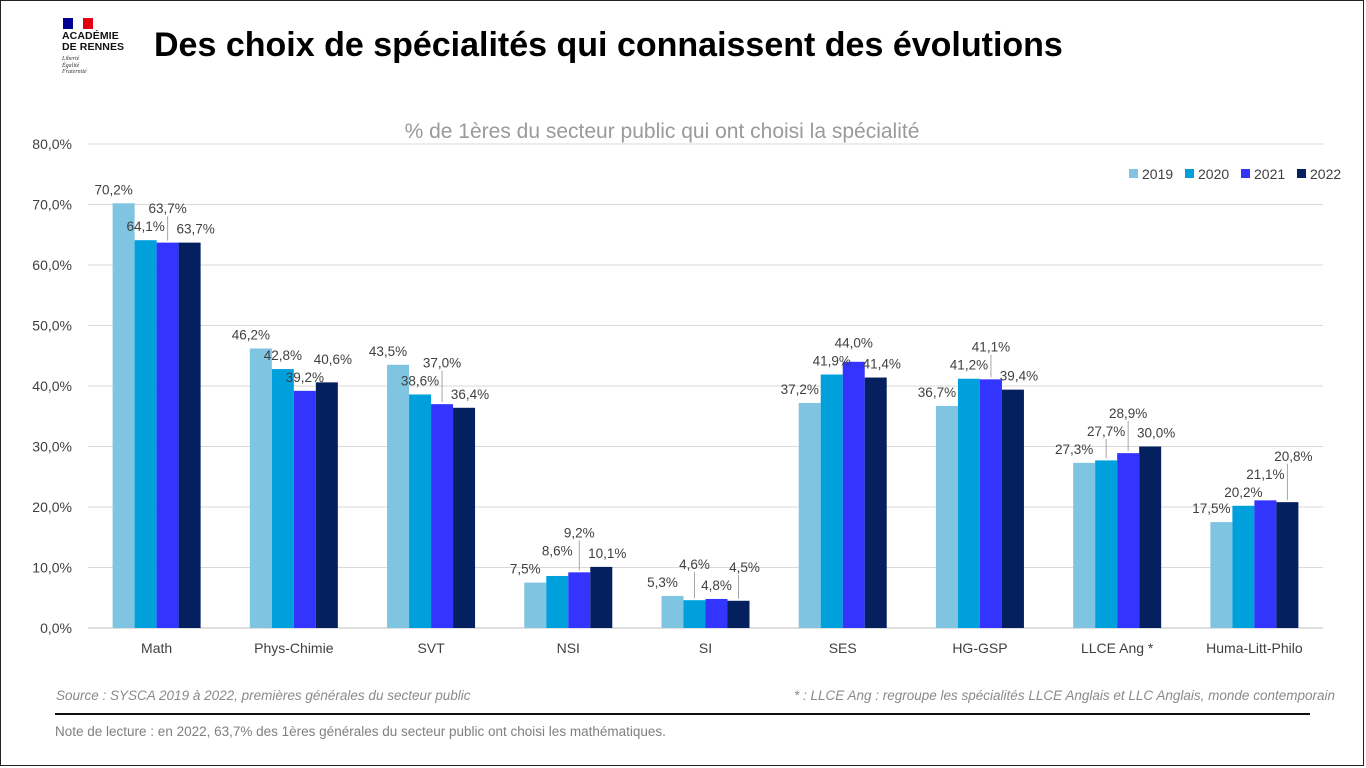 This screenshot has height=768, width=1366. I want to click on data-label: 5,3%, so click(662, 582).